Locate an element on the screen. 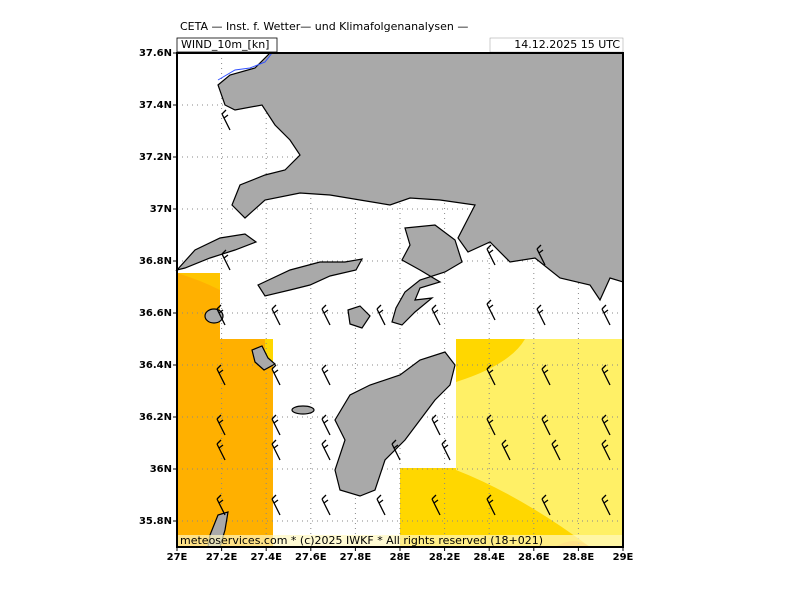  y-tick-label: 36.6N is located at coordinates (155, 313).